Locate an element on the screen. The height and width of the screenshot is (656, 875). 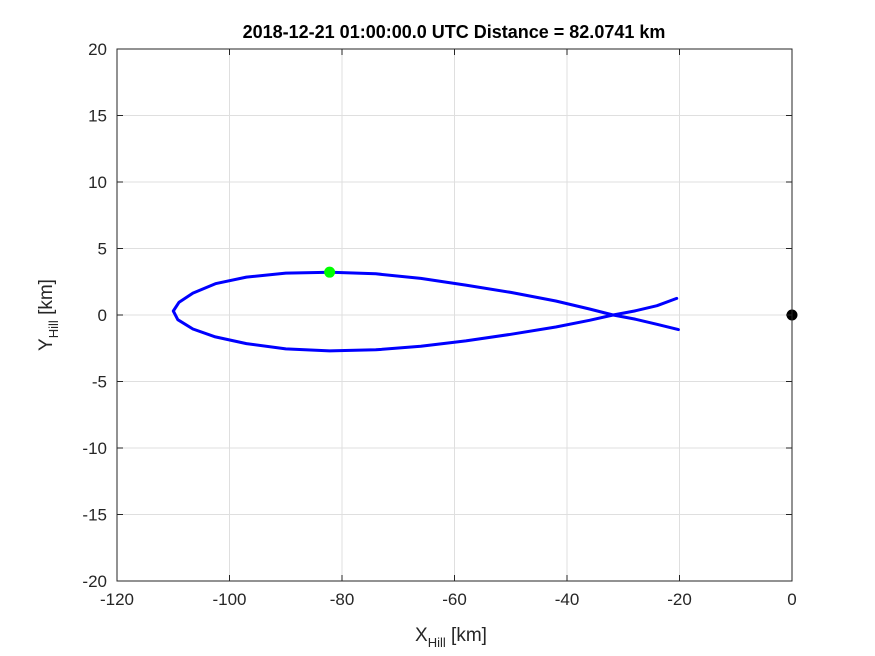
x-tick-label: -60 is located at coordinates (454, 599).